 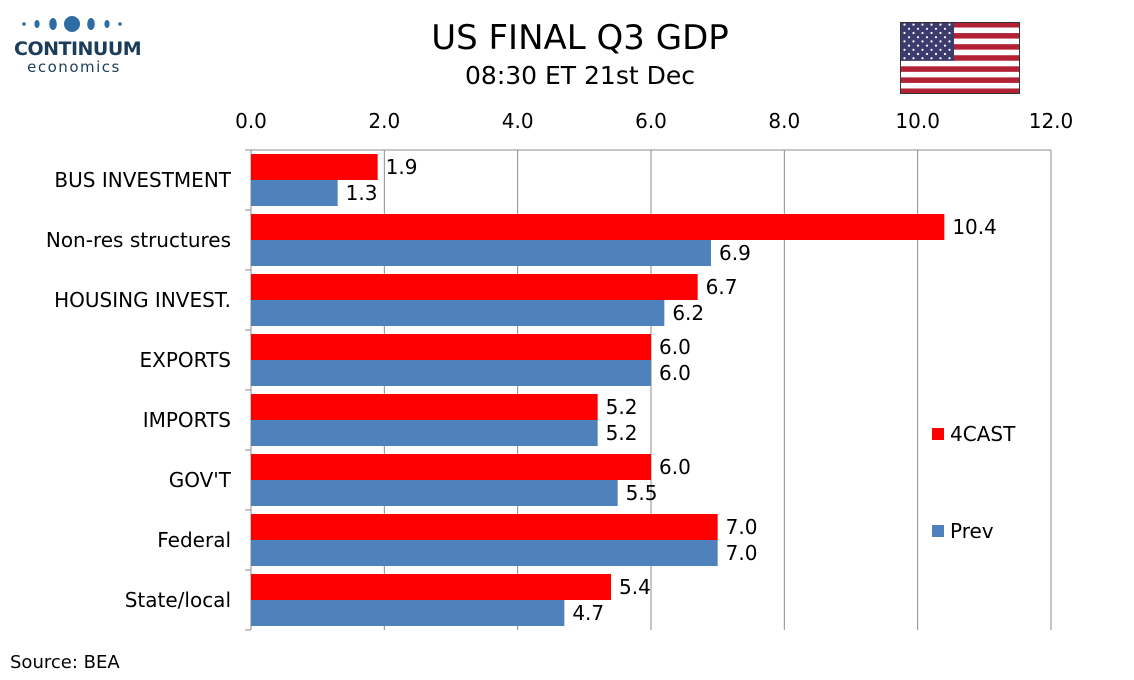 What do you see at coordinates (72, 24) in the screenshot?
I see `logo-dots-icon` at bounding box center [72, 24].